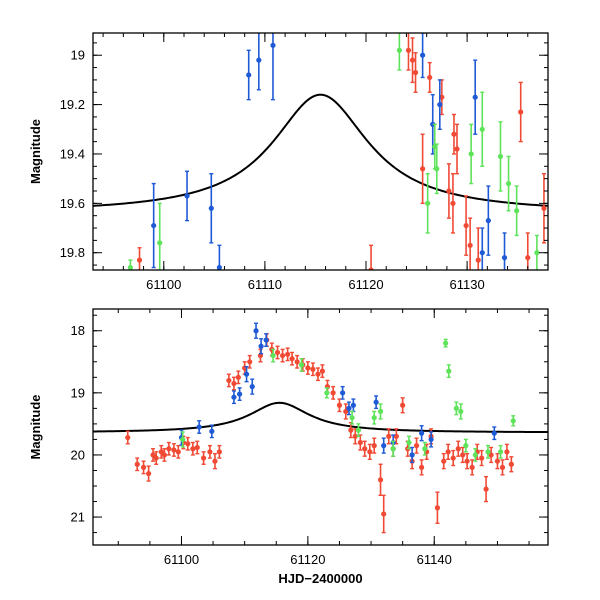  Describe the element at coordinates (78, 454) in the screenshot. I see `y-tick-label: 20` at that location.